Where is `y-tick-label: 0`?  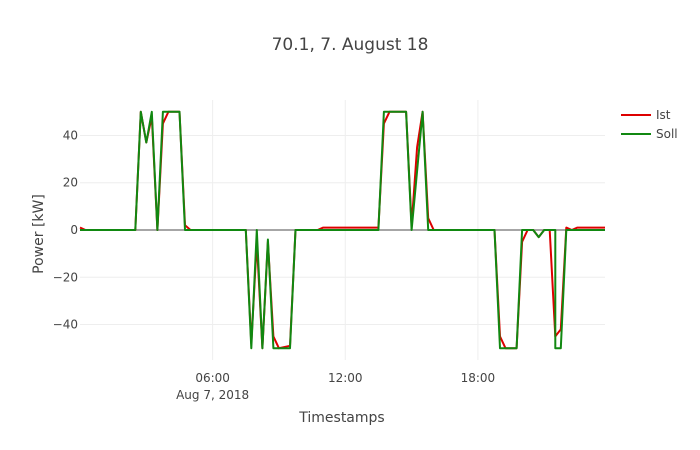 y-tick-label: 0 is located at coordinates (74, 230).